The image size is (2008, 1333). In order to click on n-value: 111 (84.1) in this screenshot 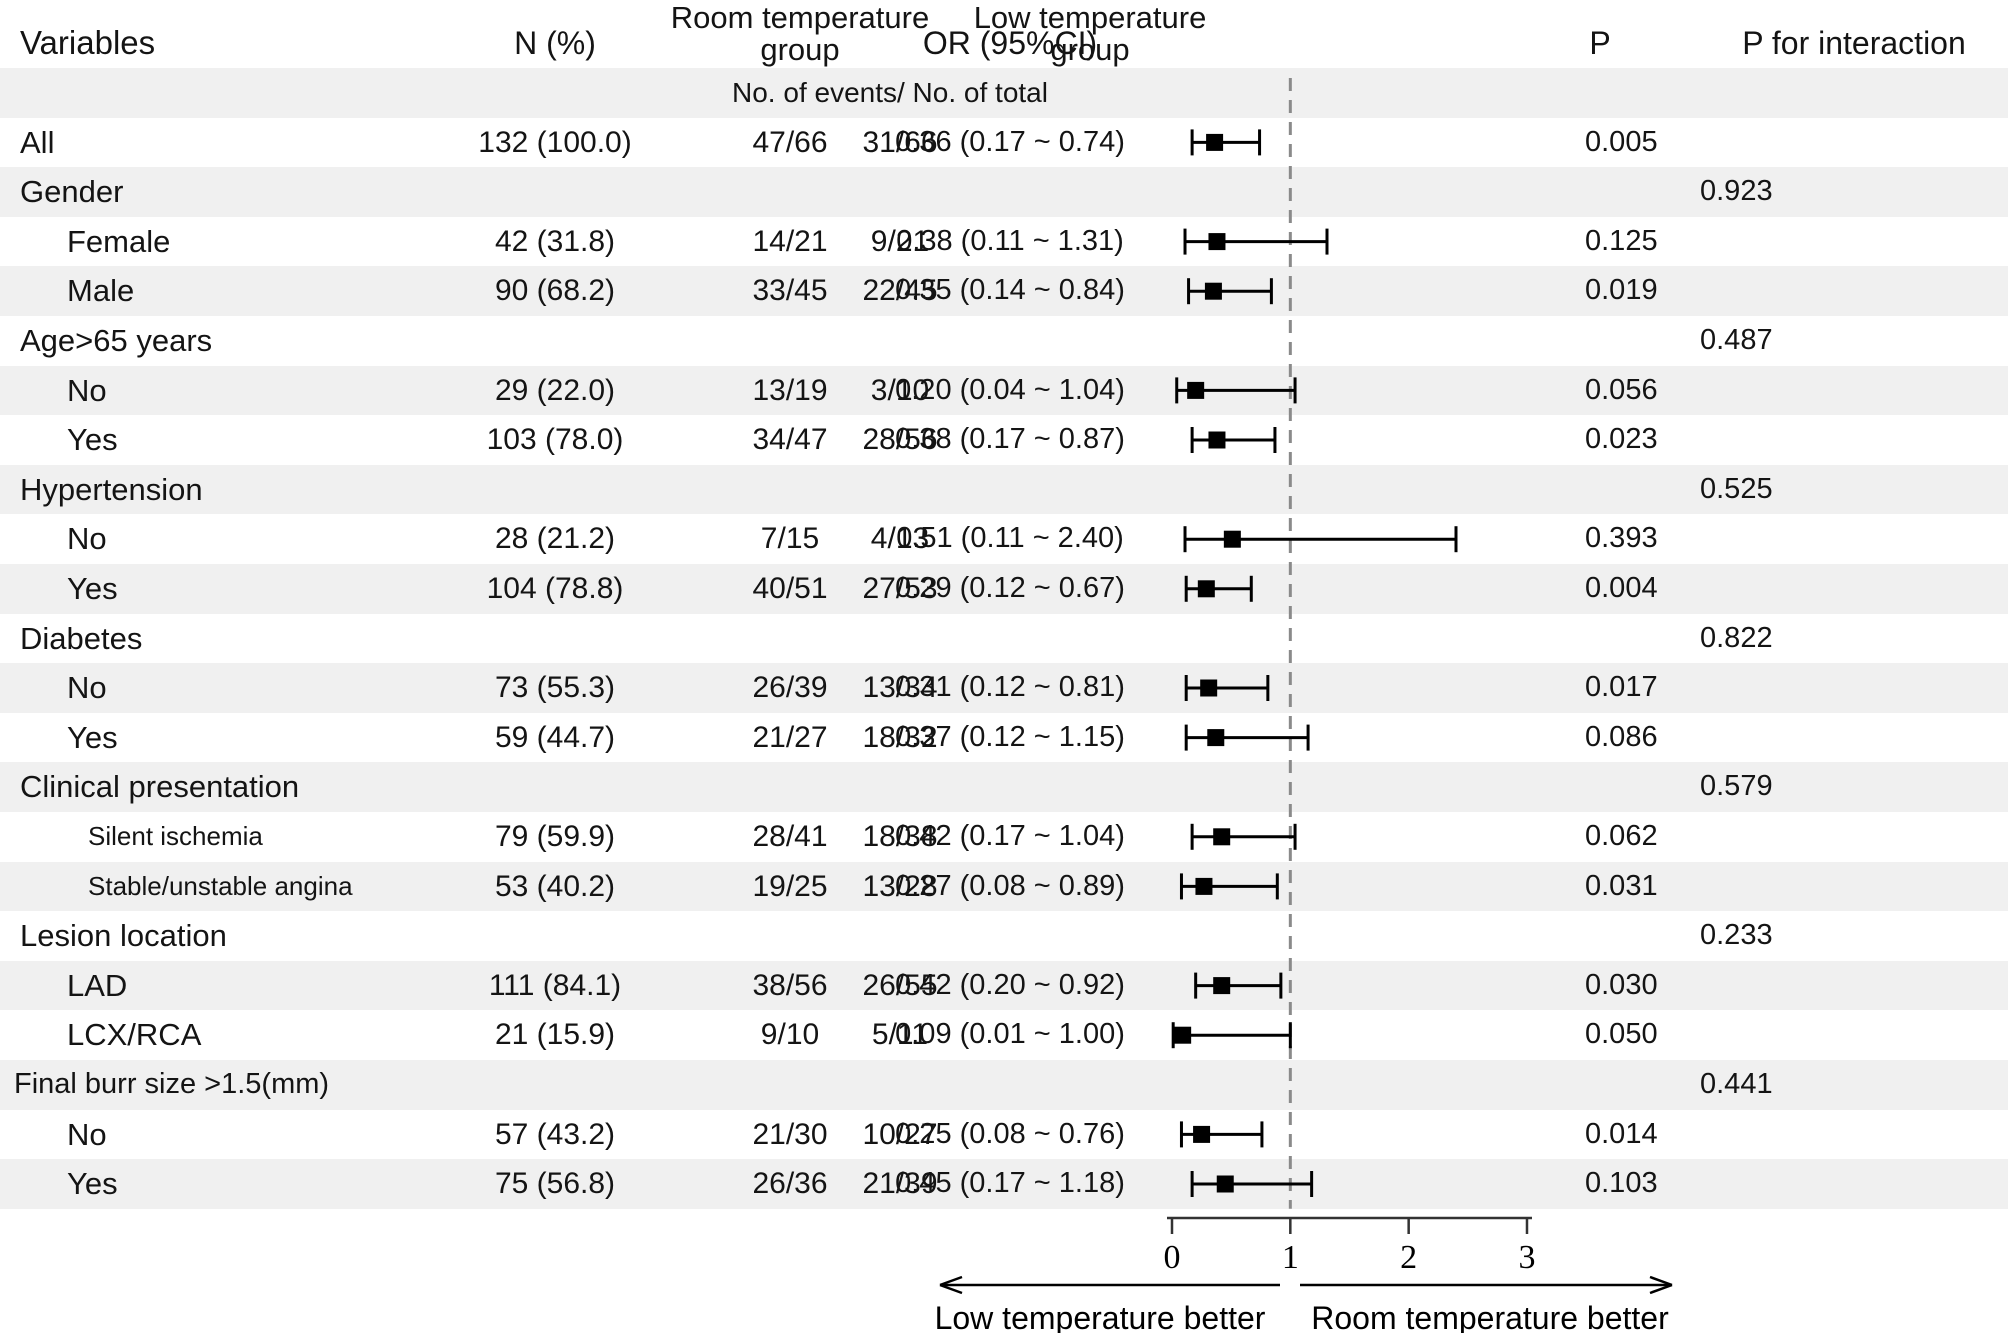, I will do `click(555, 985)`.